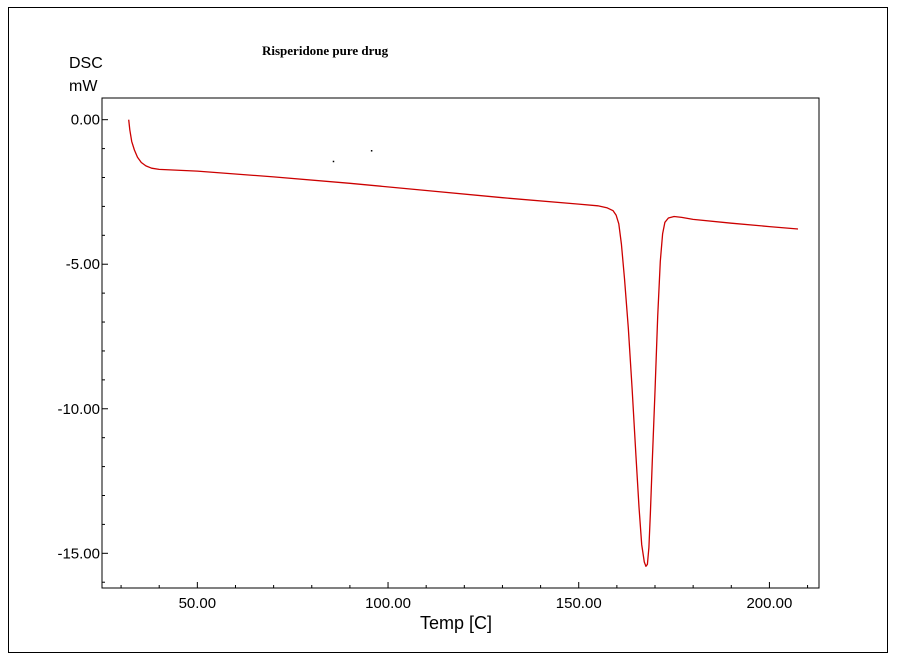 This screenshot has width=897, height=659. Describe the element at coordinates (198, 603) in the screenshot. I see `x-tick-label: 50.00` at that location.